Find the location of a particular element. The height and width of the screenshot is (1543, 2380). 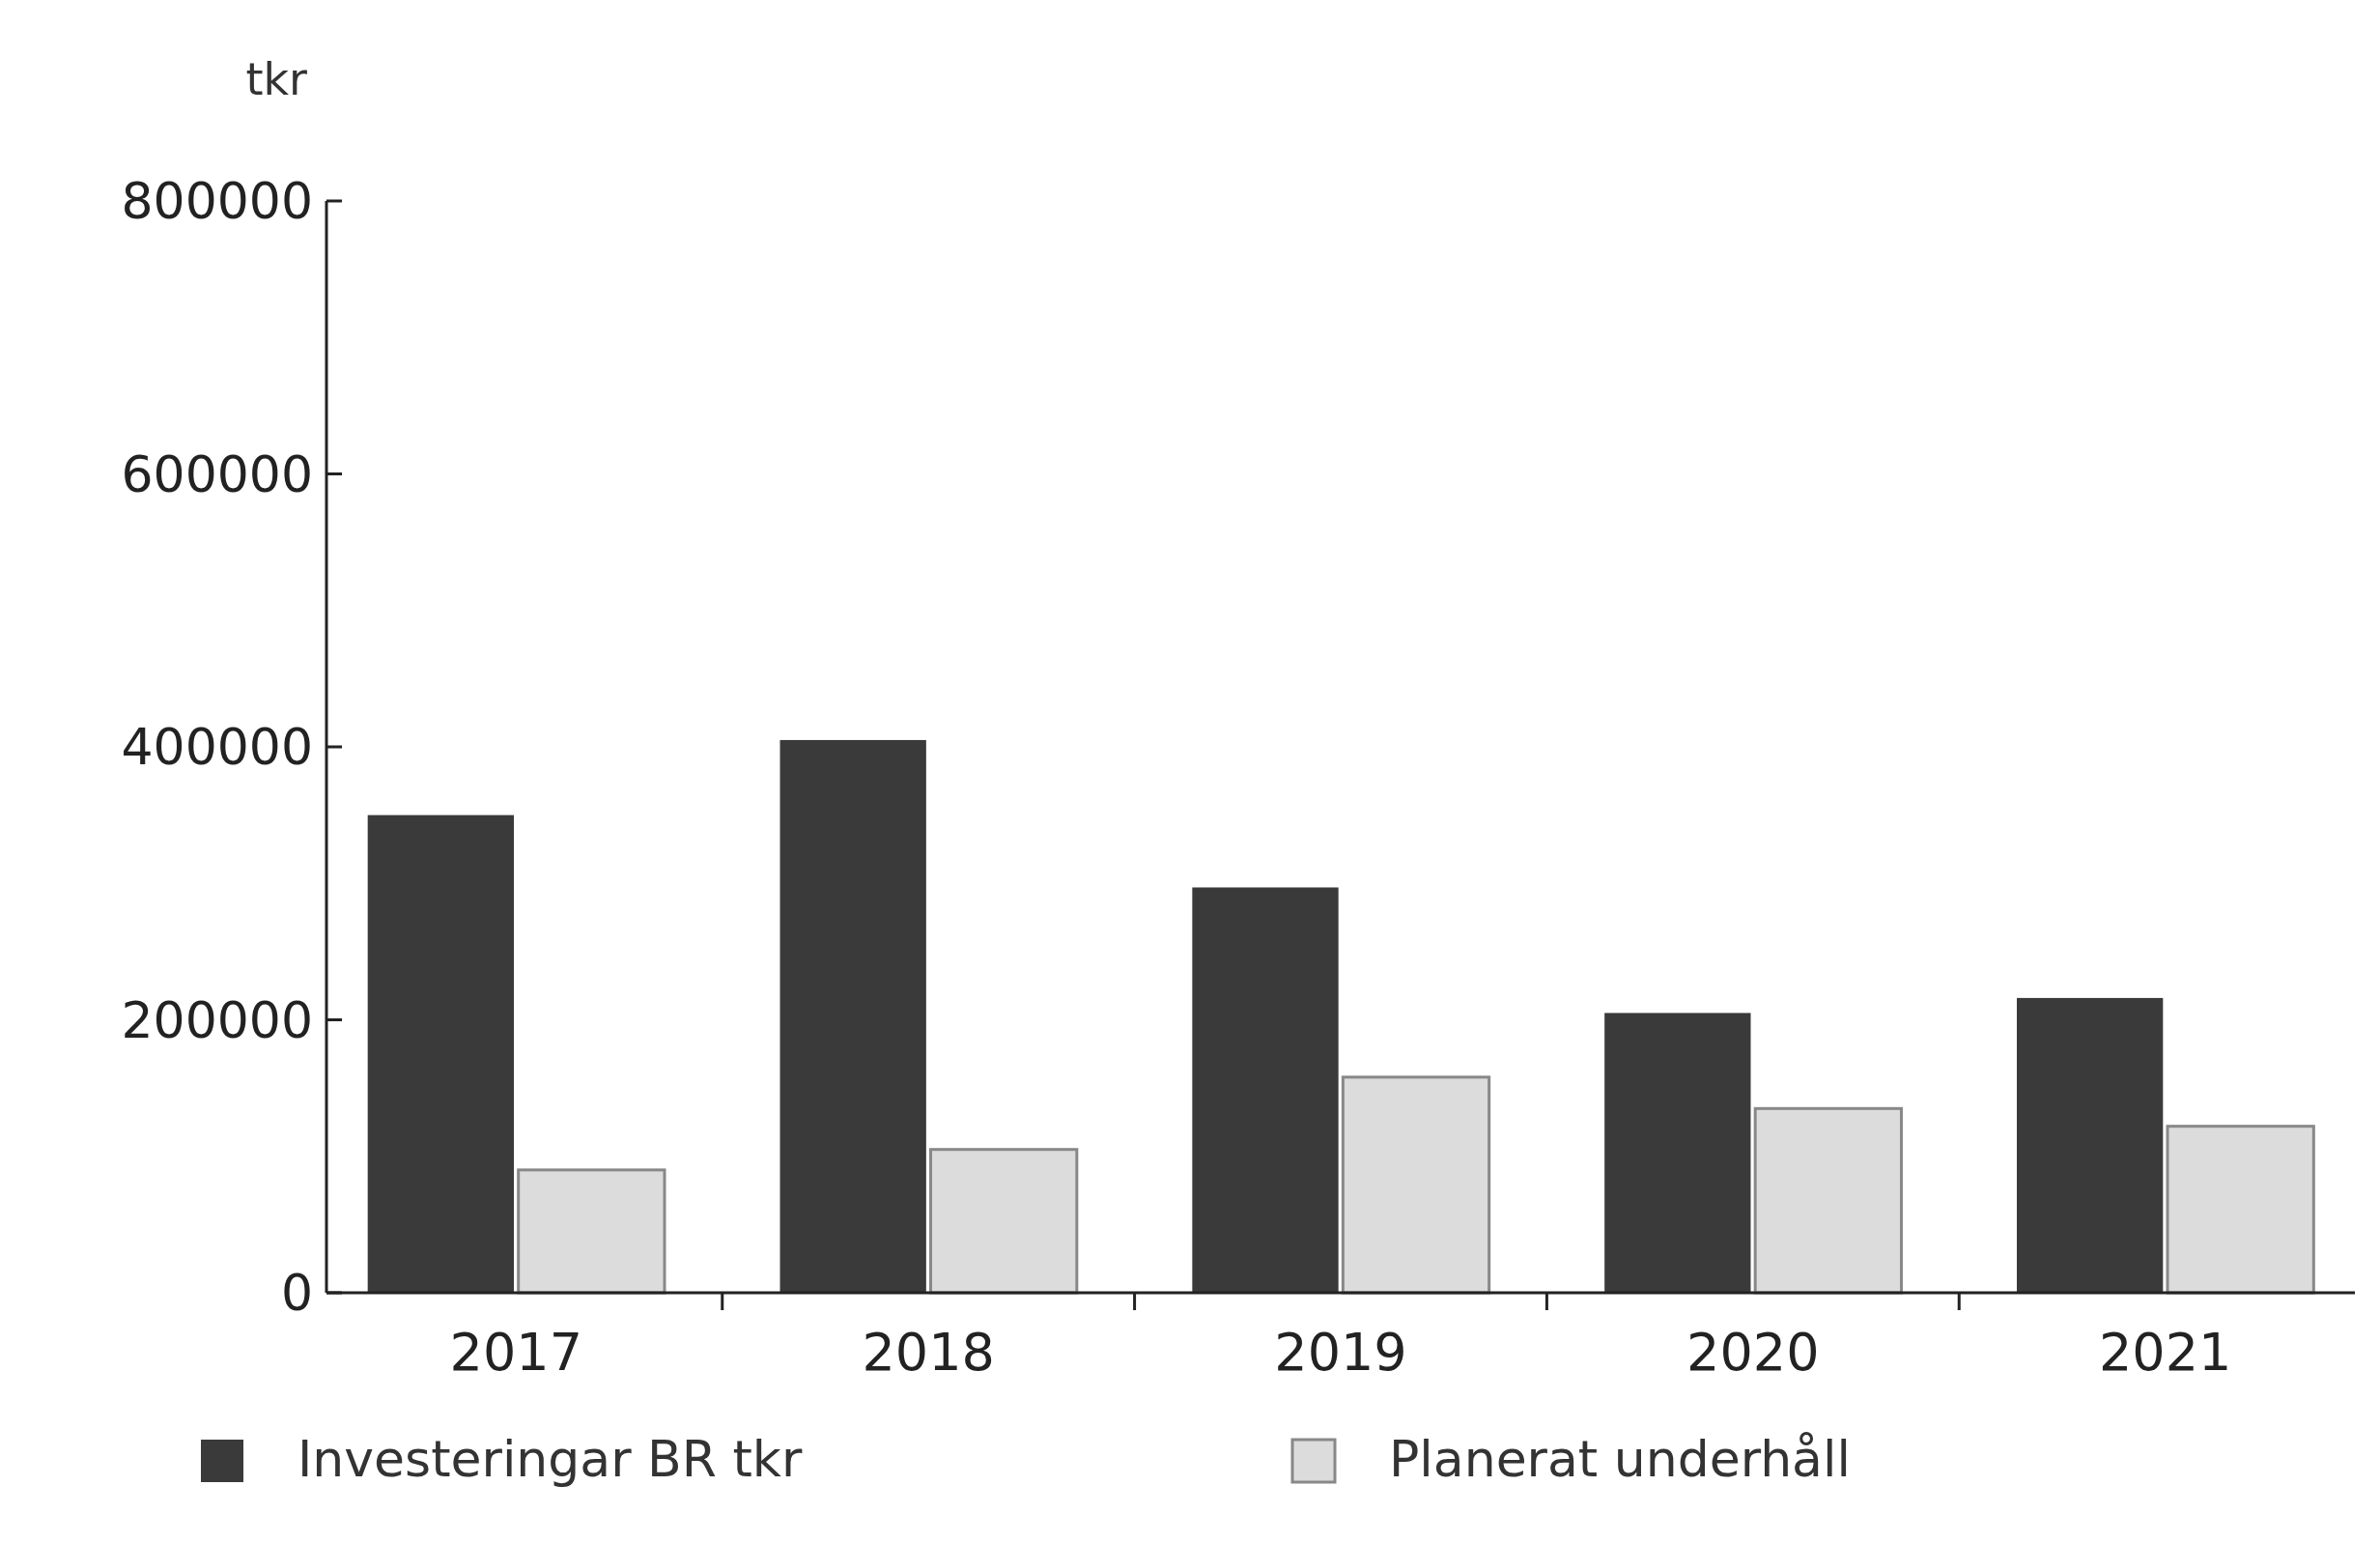

x-tick-label: 2021 is located at coordinates (2165, 1353).